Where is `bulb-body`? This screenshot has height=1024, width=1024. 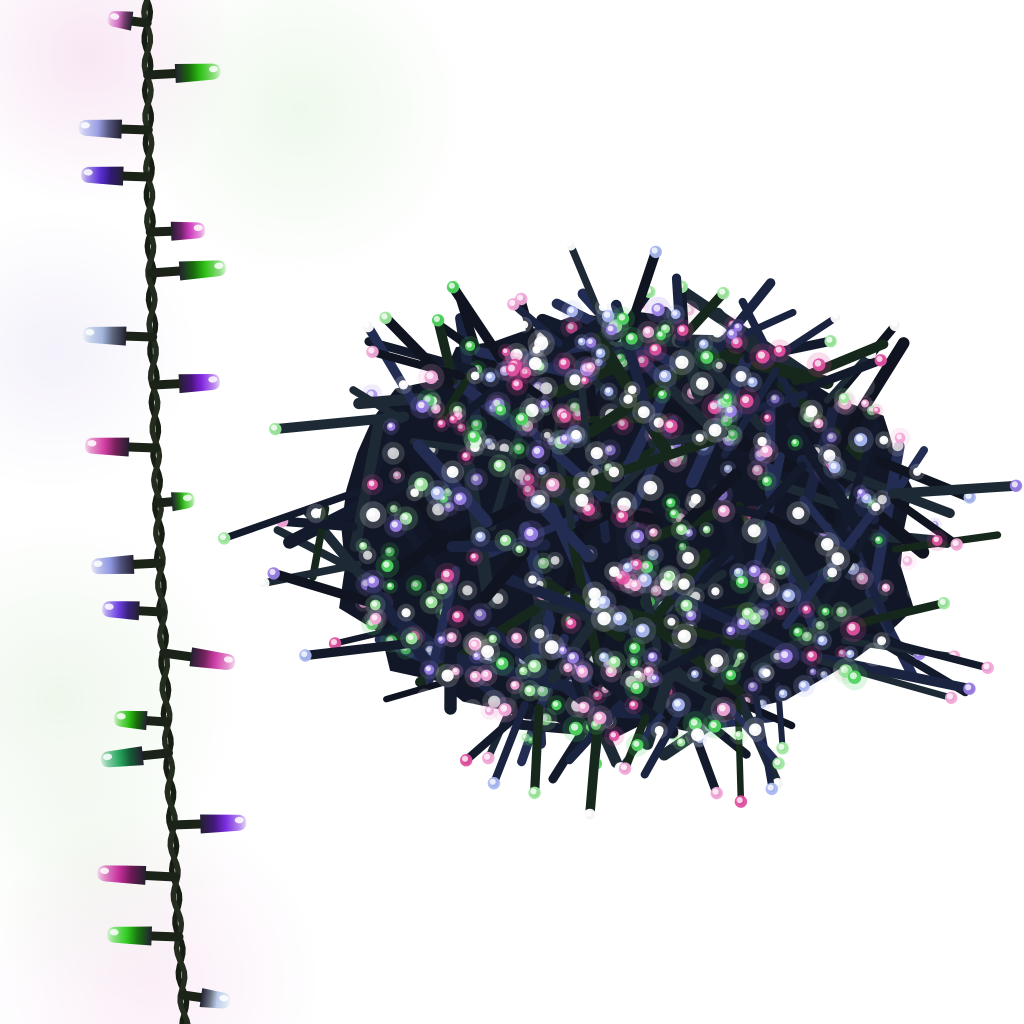
bulb-body is located at coordinates (113, 564).